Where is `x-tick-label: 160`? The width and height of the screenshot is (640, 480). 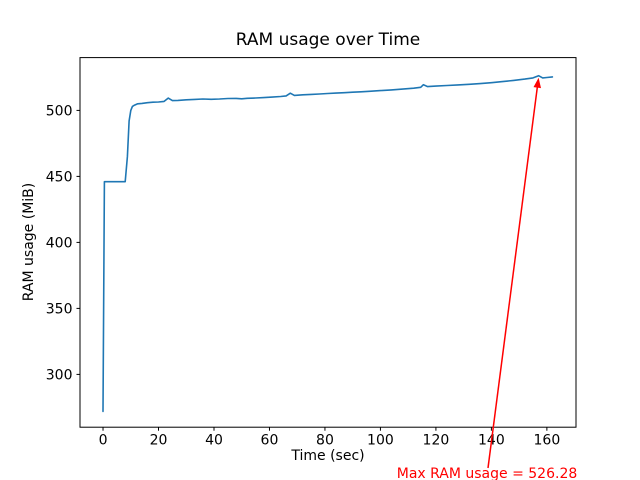
x-tick-label: 160 is located at coordinates (547, 441).